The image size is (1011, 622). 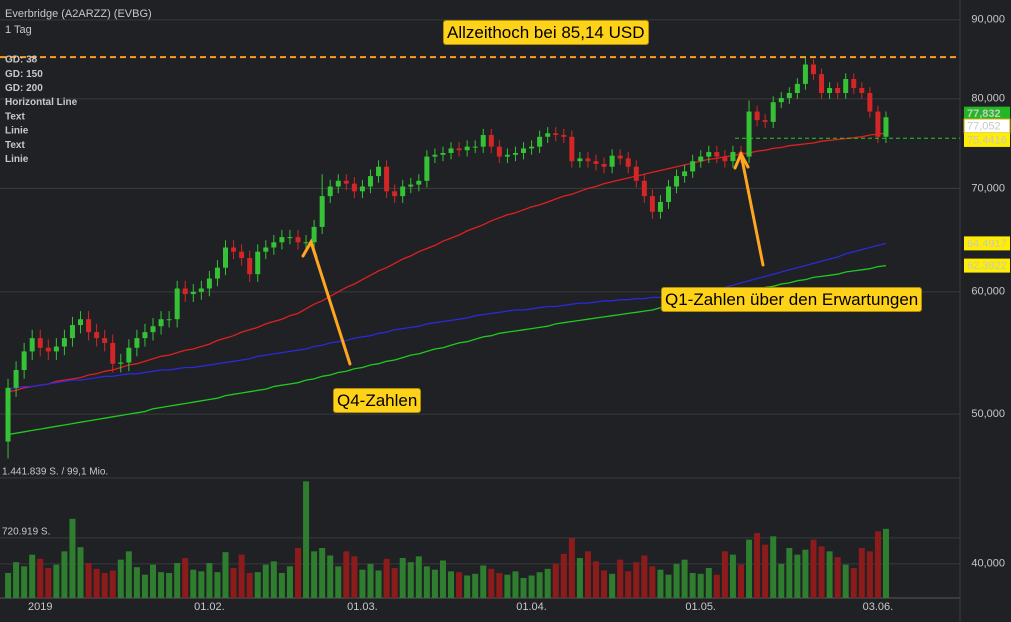 I want to click on chart-subtitle: 1 Tag, so click(x=18, y=30).